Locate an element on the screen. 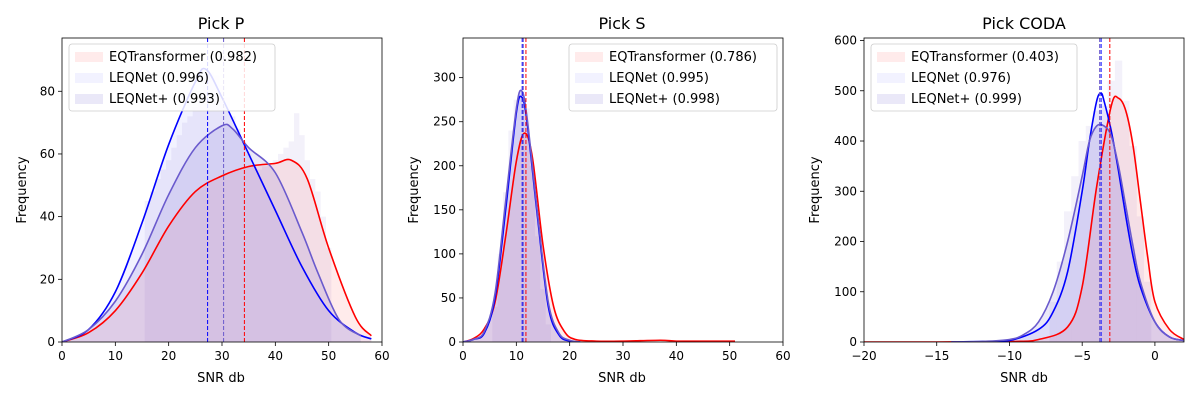 The width and height of the screenshot is (1200, 400). y-tick-label: 100 is located at coordinates (444, 254).